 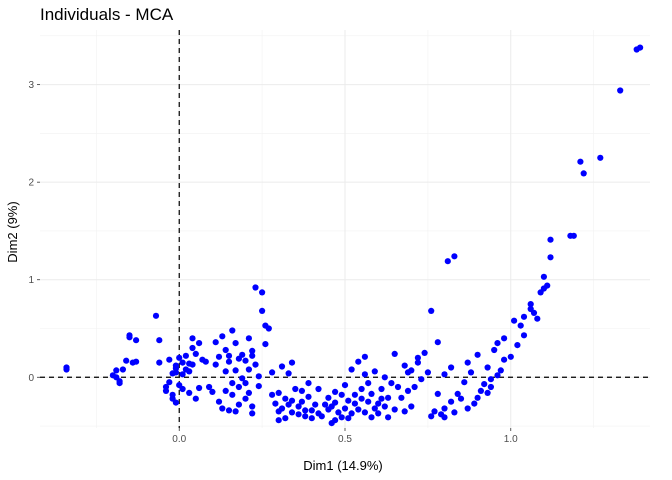 I want to click on x-tick-label: 0.5, so click(x=345, y=439).